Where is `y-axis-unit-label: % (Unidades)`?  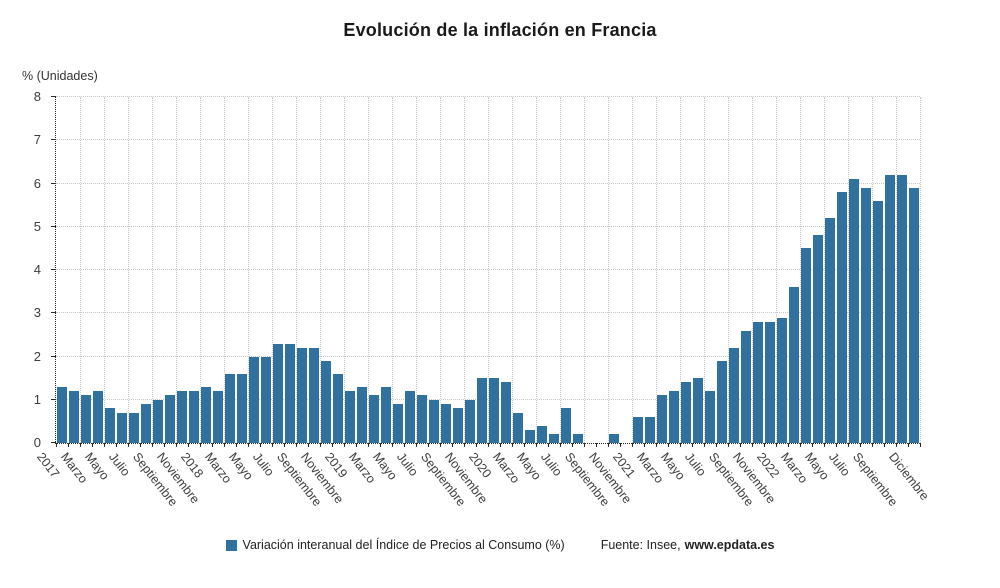 y-axis-unit-label: % (Unidades) is located at coordinates (60, 76).